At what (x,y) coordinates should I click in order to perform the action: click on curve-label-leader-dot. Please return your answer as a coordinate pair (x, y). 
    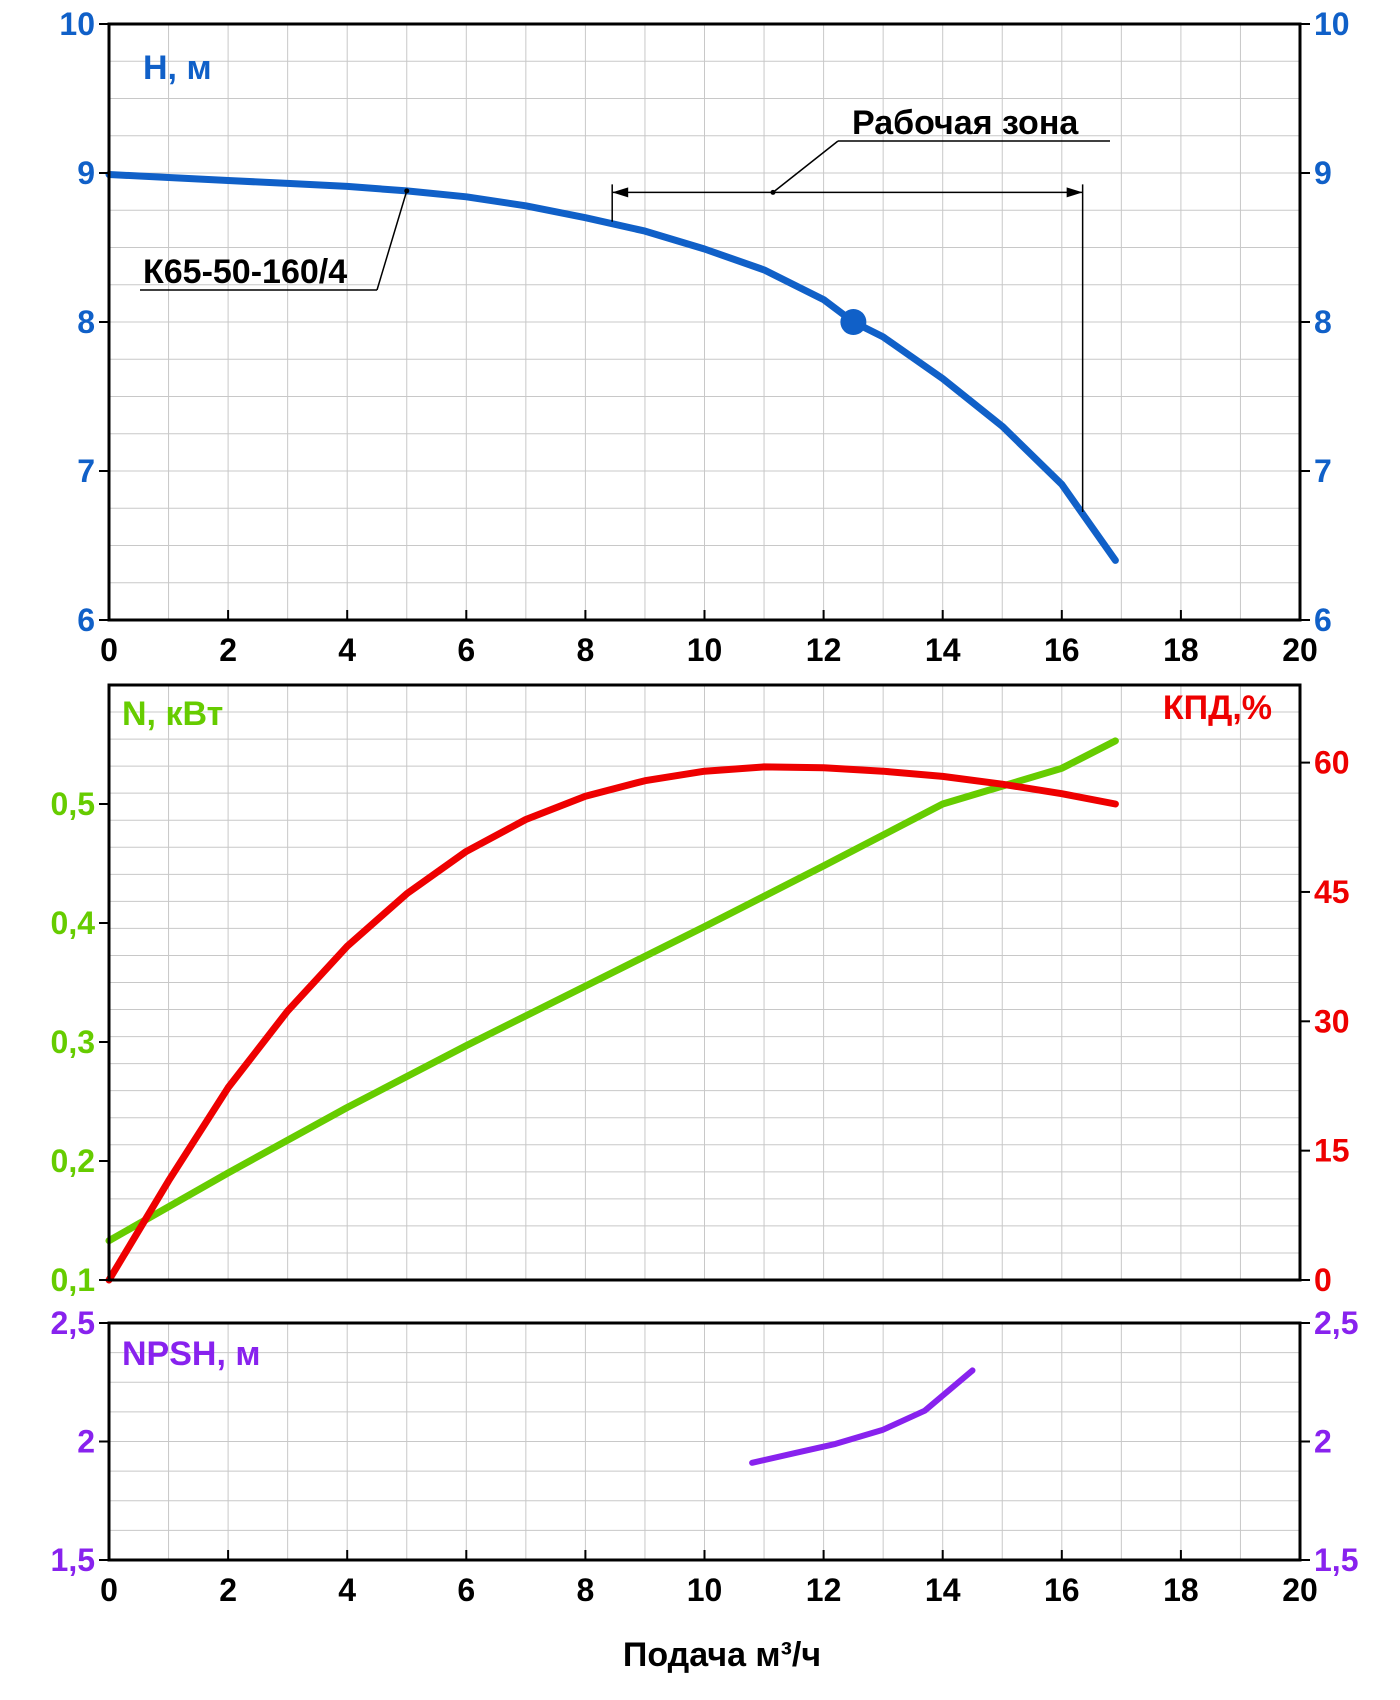
    Looking at the image, I should click on (407, 191).